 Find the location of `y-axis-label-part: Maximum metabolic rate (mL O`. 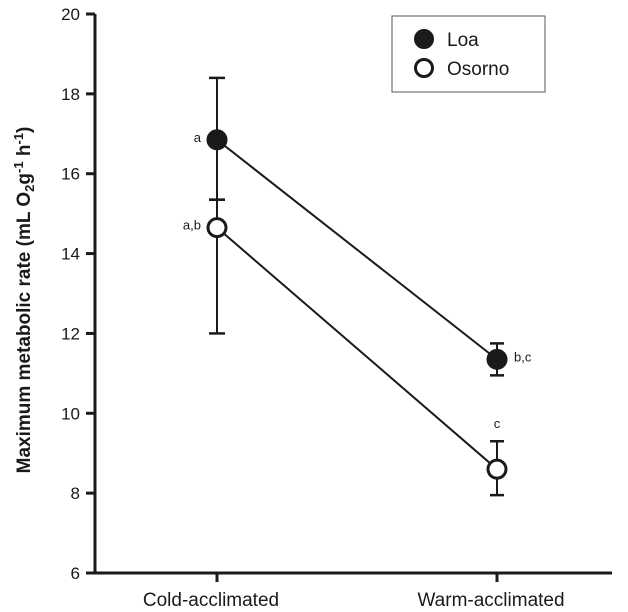

y-axis-label-part: Maximum metabolic rate (mL O is located at coordinates (24, 333).